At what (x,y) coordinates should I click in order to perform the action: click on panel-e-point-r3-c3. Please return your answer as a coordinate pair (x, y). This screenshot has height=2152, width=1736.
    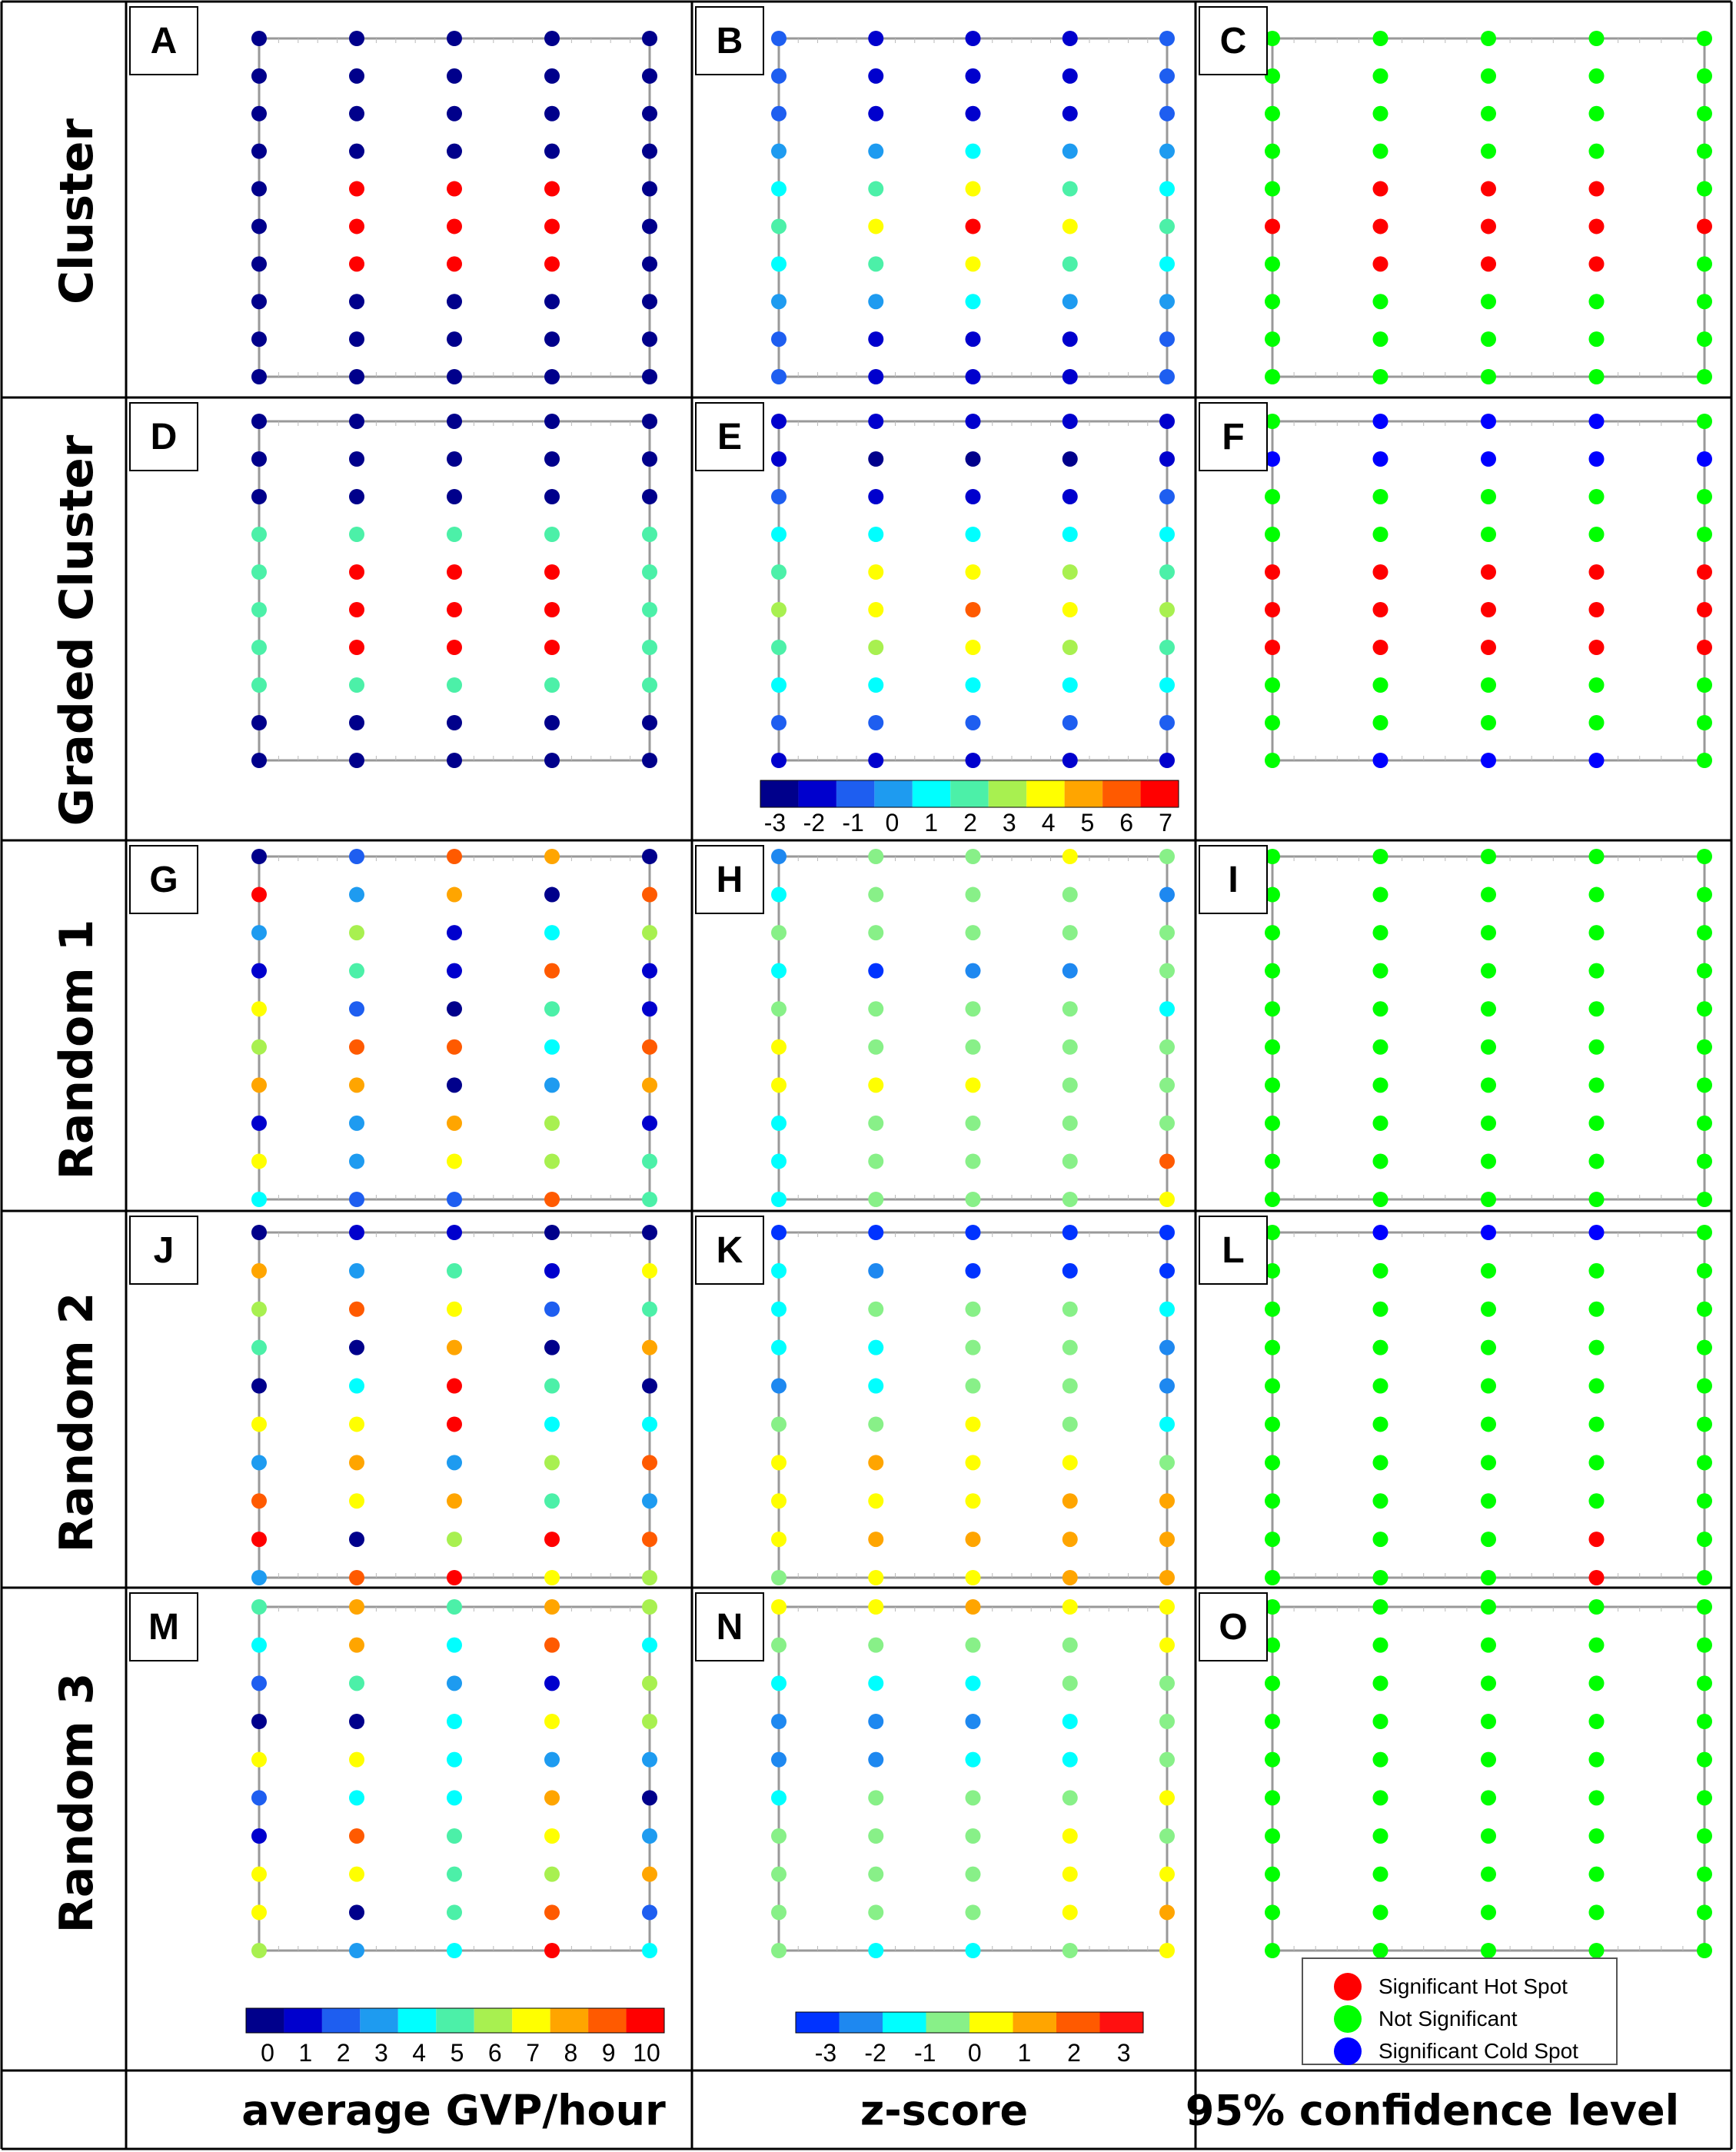
    Looking at the image, I should click on (1070, 534).